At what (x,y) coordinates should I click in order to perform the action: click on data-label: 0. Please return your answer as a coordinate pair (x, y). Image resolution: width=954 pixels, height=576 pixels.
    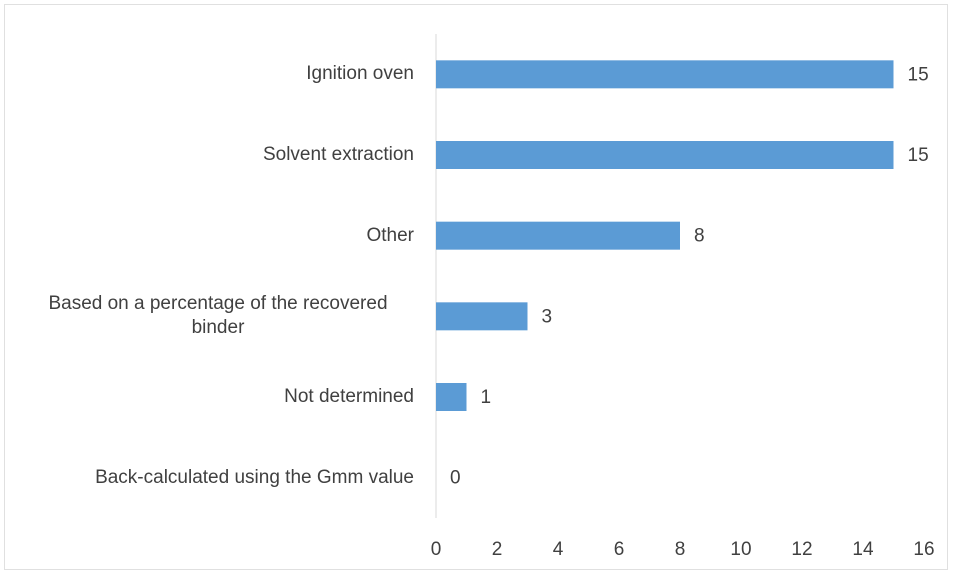
    Looking at the image, I should click on (455, 478).